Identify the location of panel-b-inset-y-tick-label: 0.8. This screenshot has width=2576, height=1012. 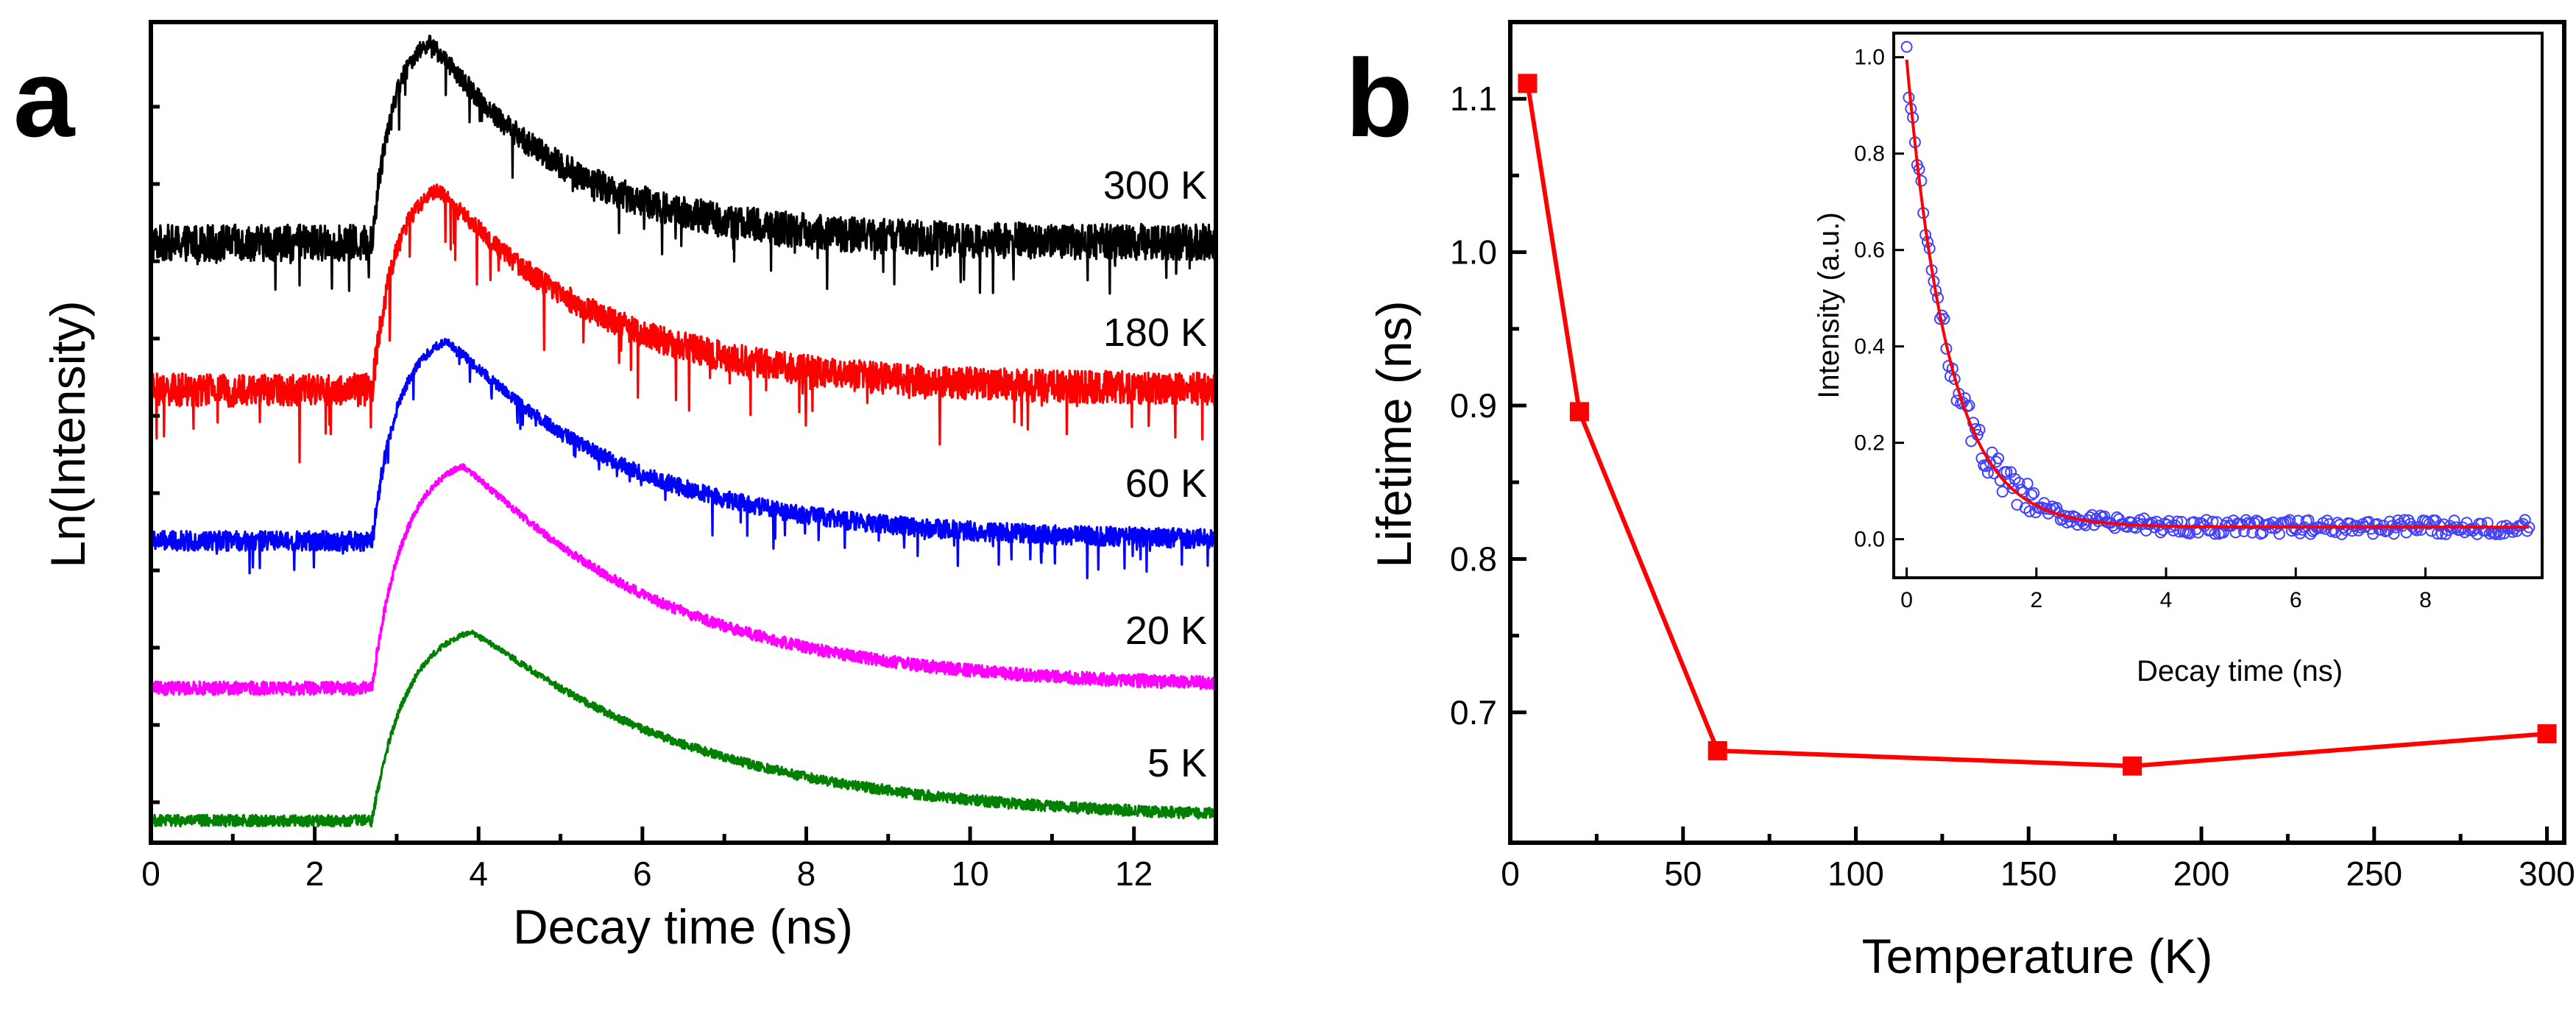
(1869, 154).